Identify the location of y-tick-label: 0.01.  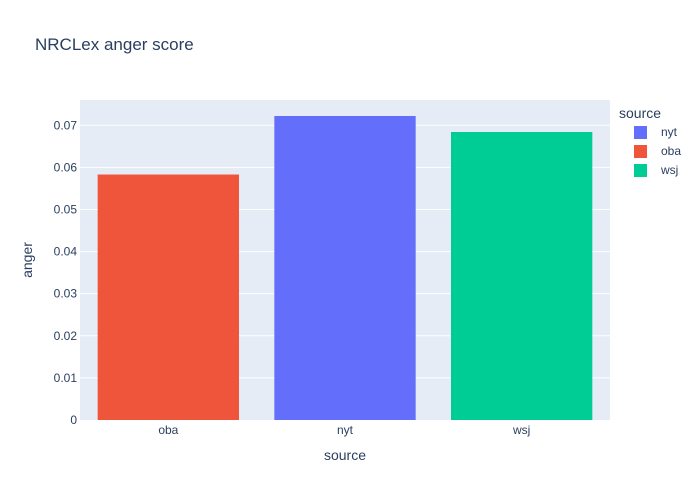
(66, 378).